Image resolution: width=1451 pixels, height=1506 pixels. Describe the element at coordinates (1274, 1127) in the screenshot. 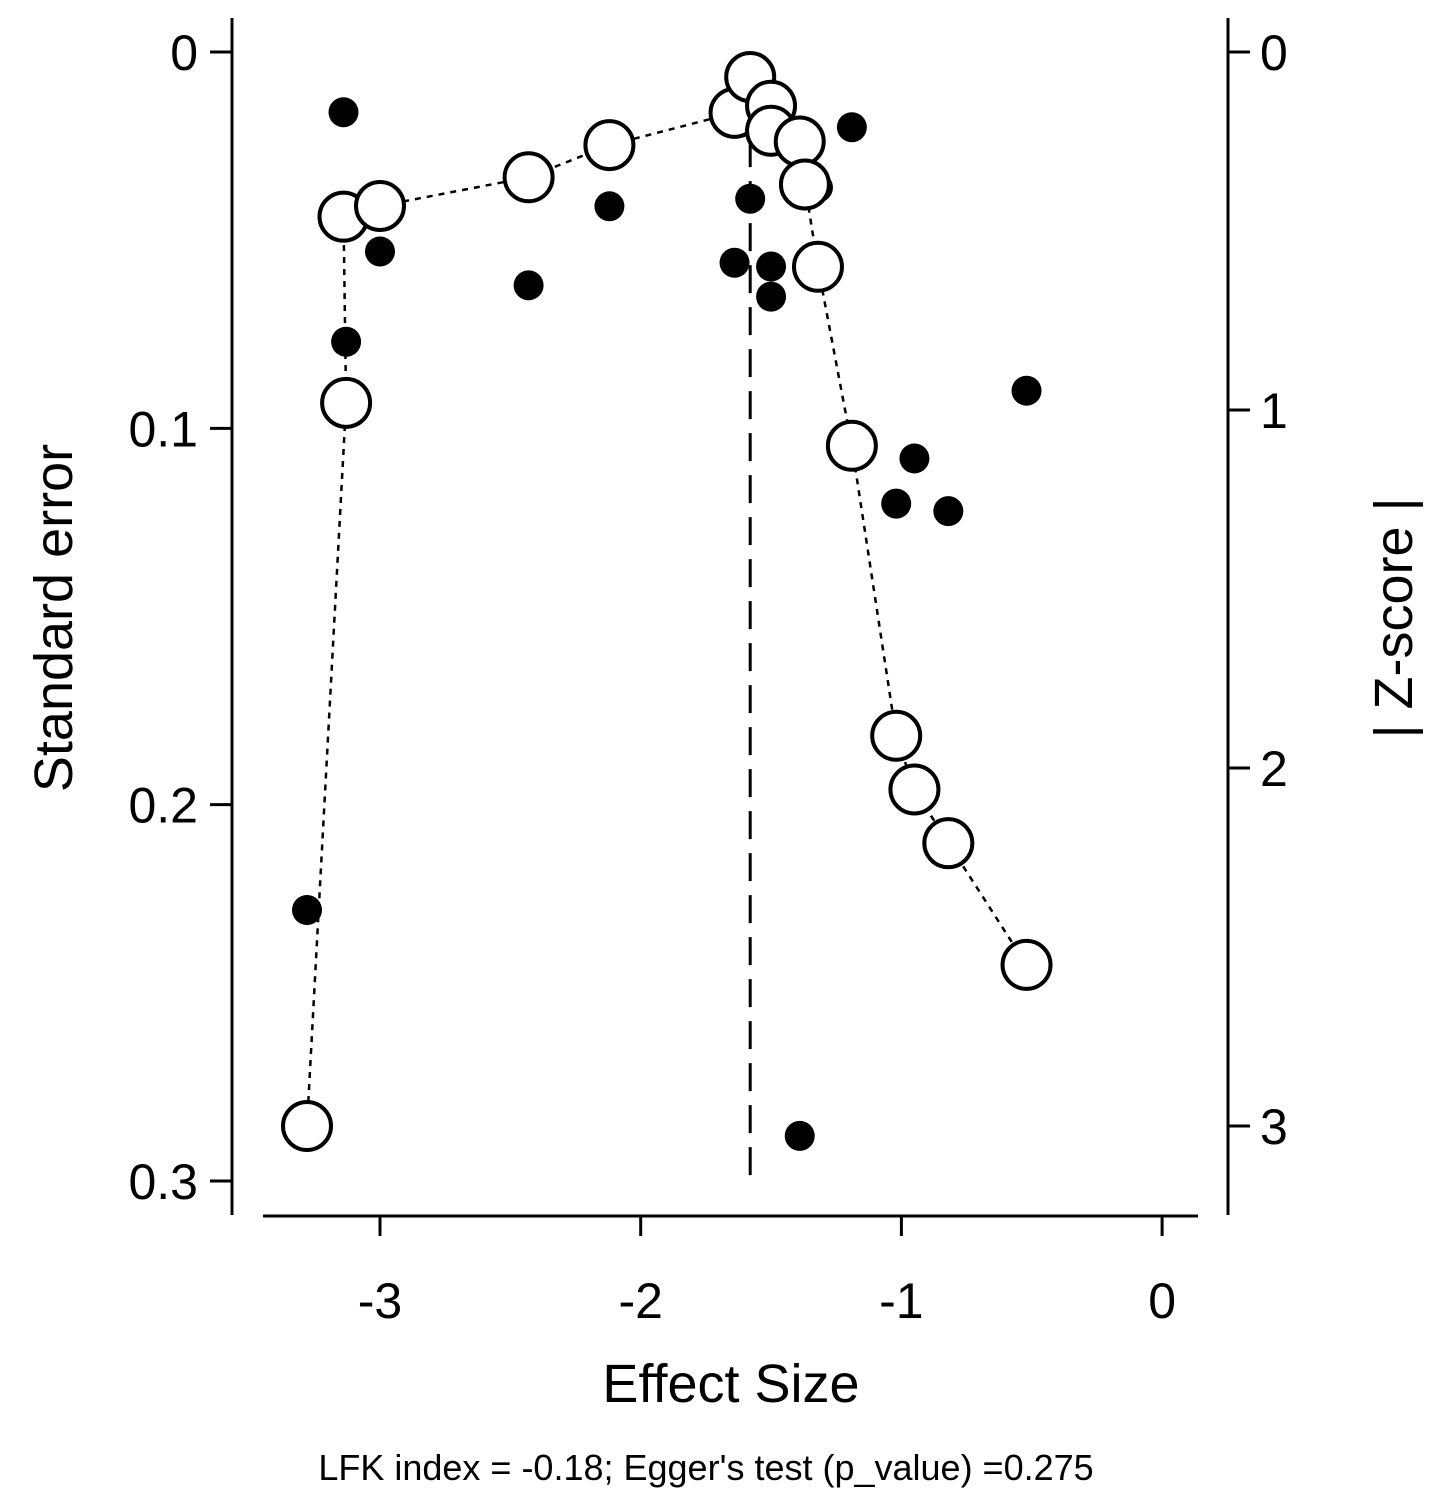

I see `right-y-tick-label: 3` at that location.